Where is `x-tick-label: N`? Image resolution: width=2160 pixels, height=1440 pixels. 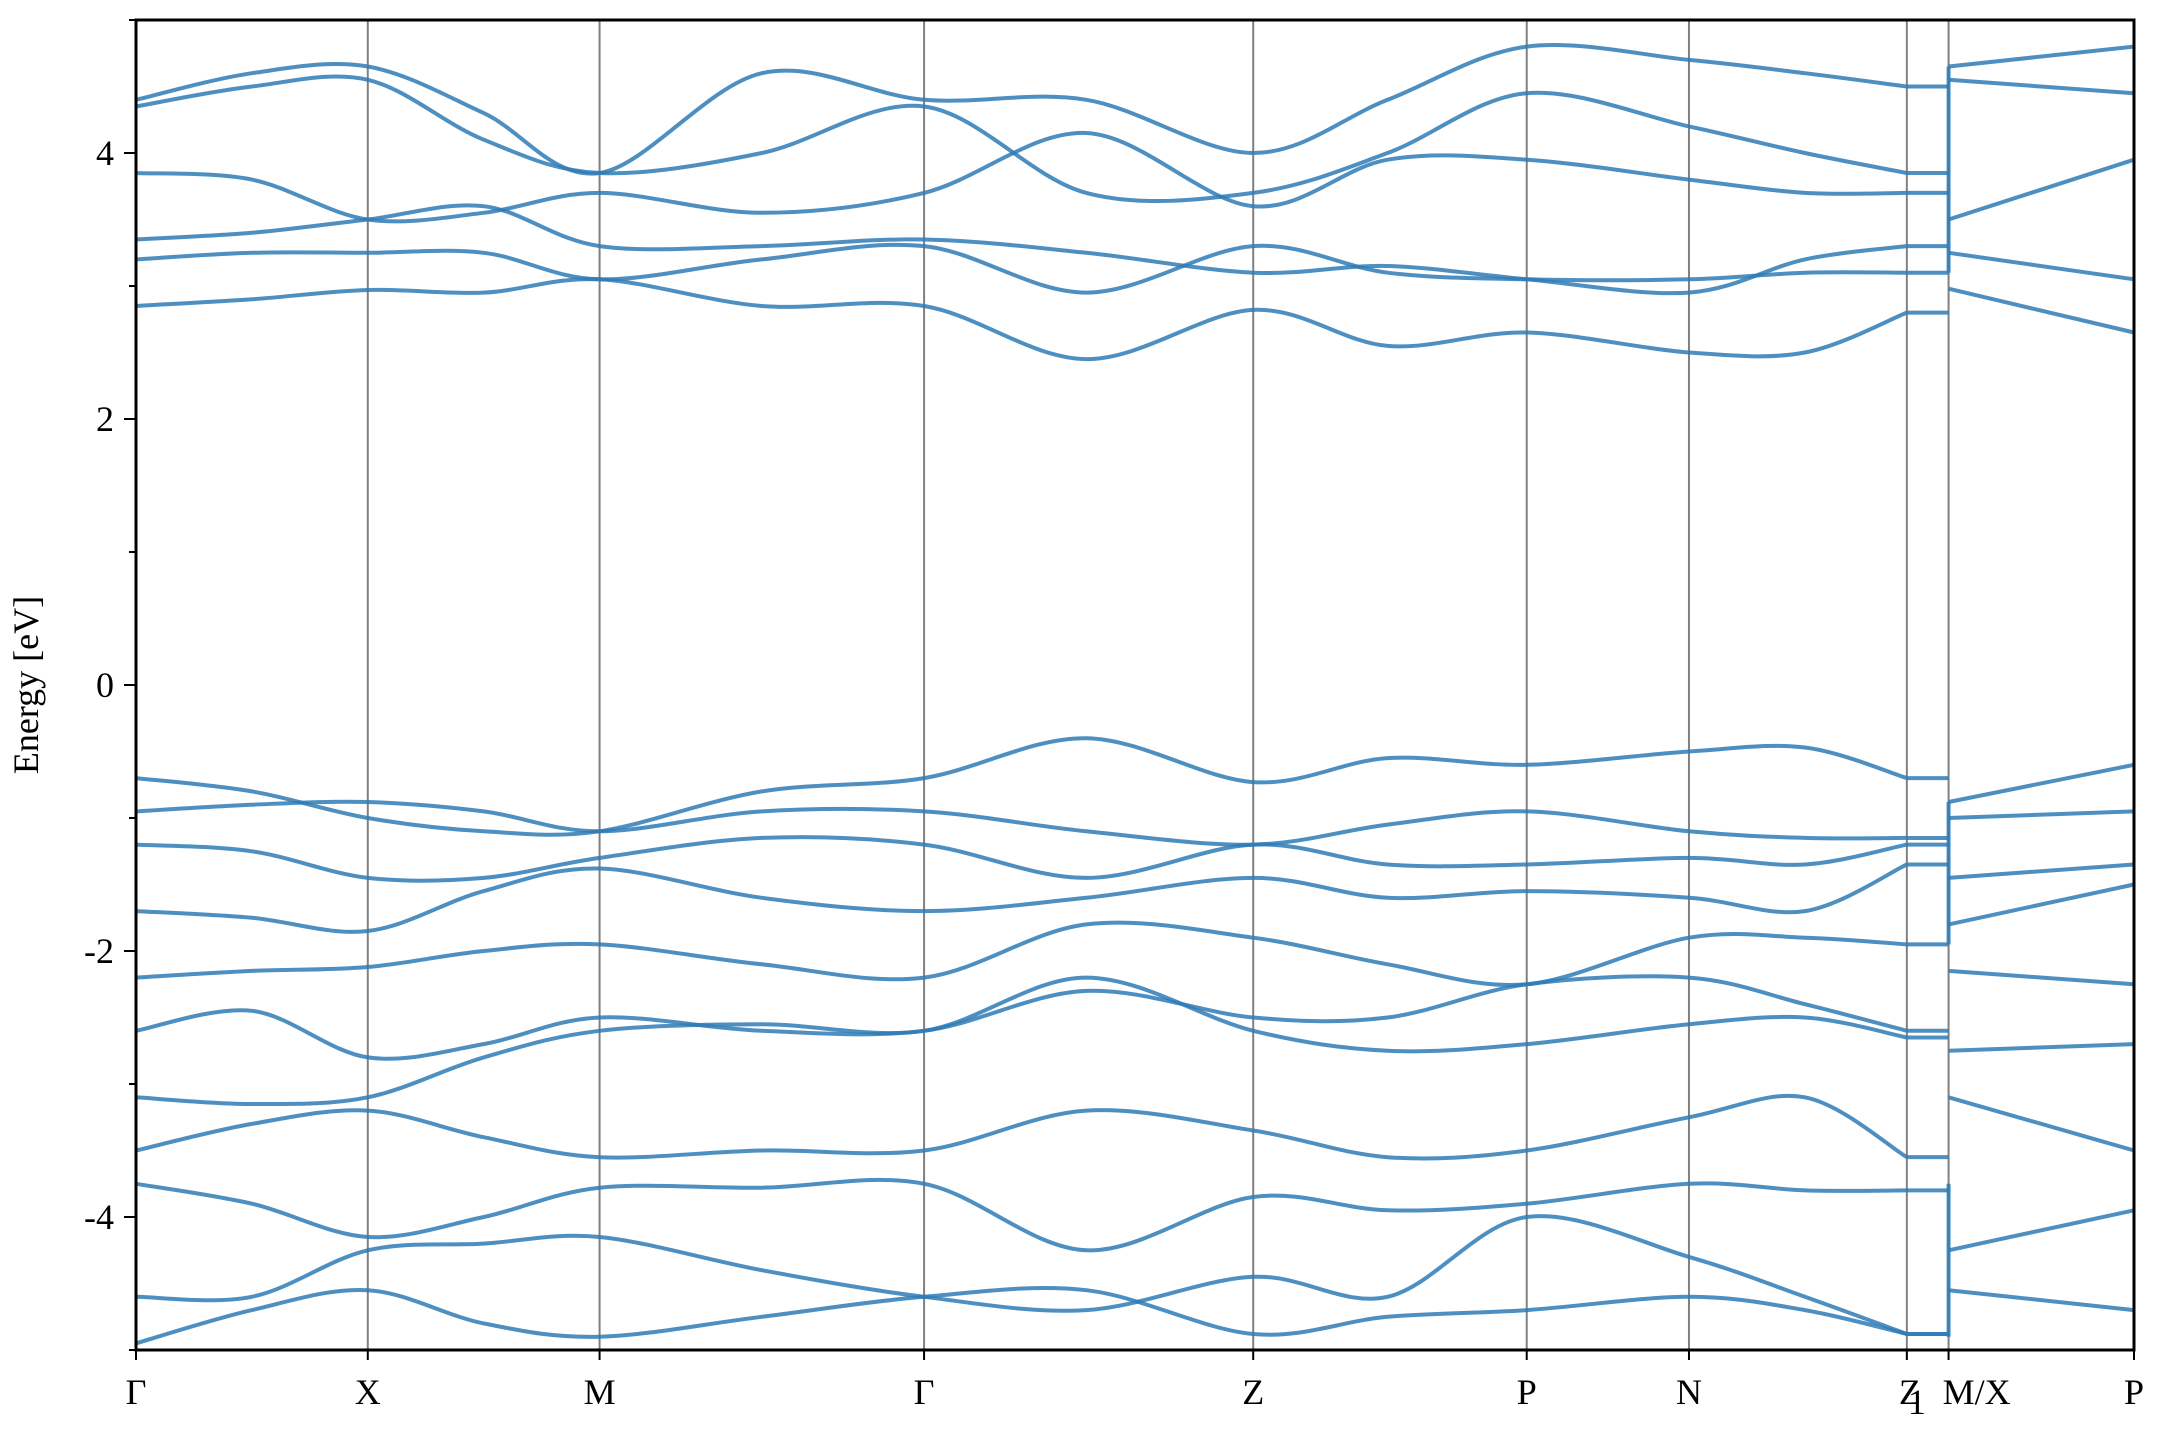 x-tick-label: N is located at coordinates (1689, 1392).